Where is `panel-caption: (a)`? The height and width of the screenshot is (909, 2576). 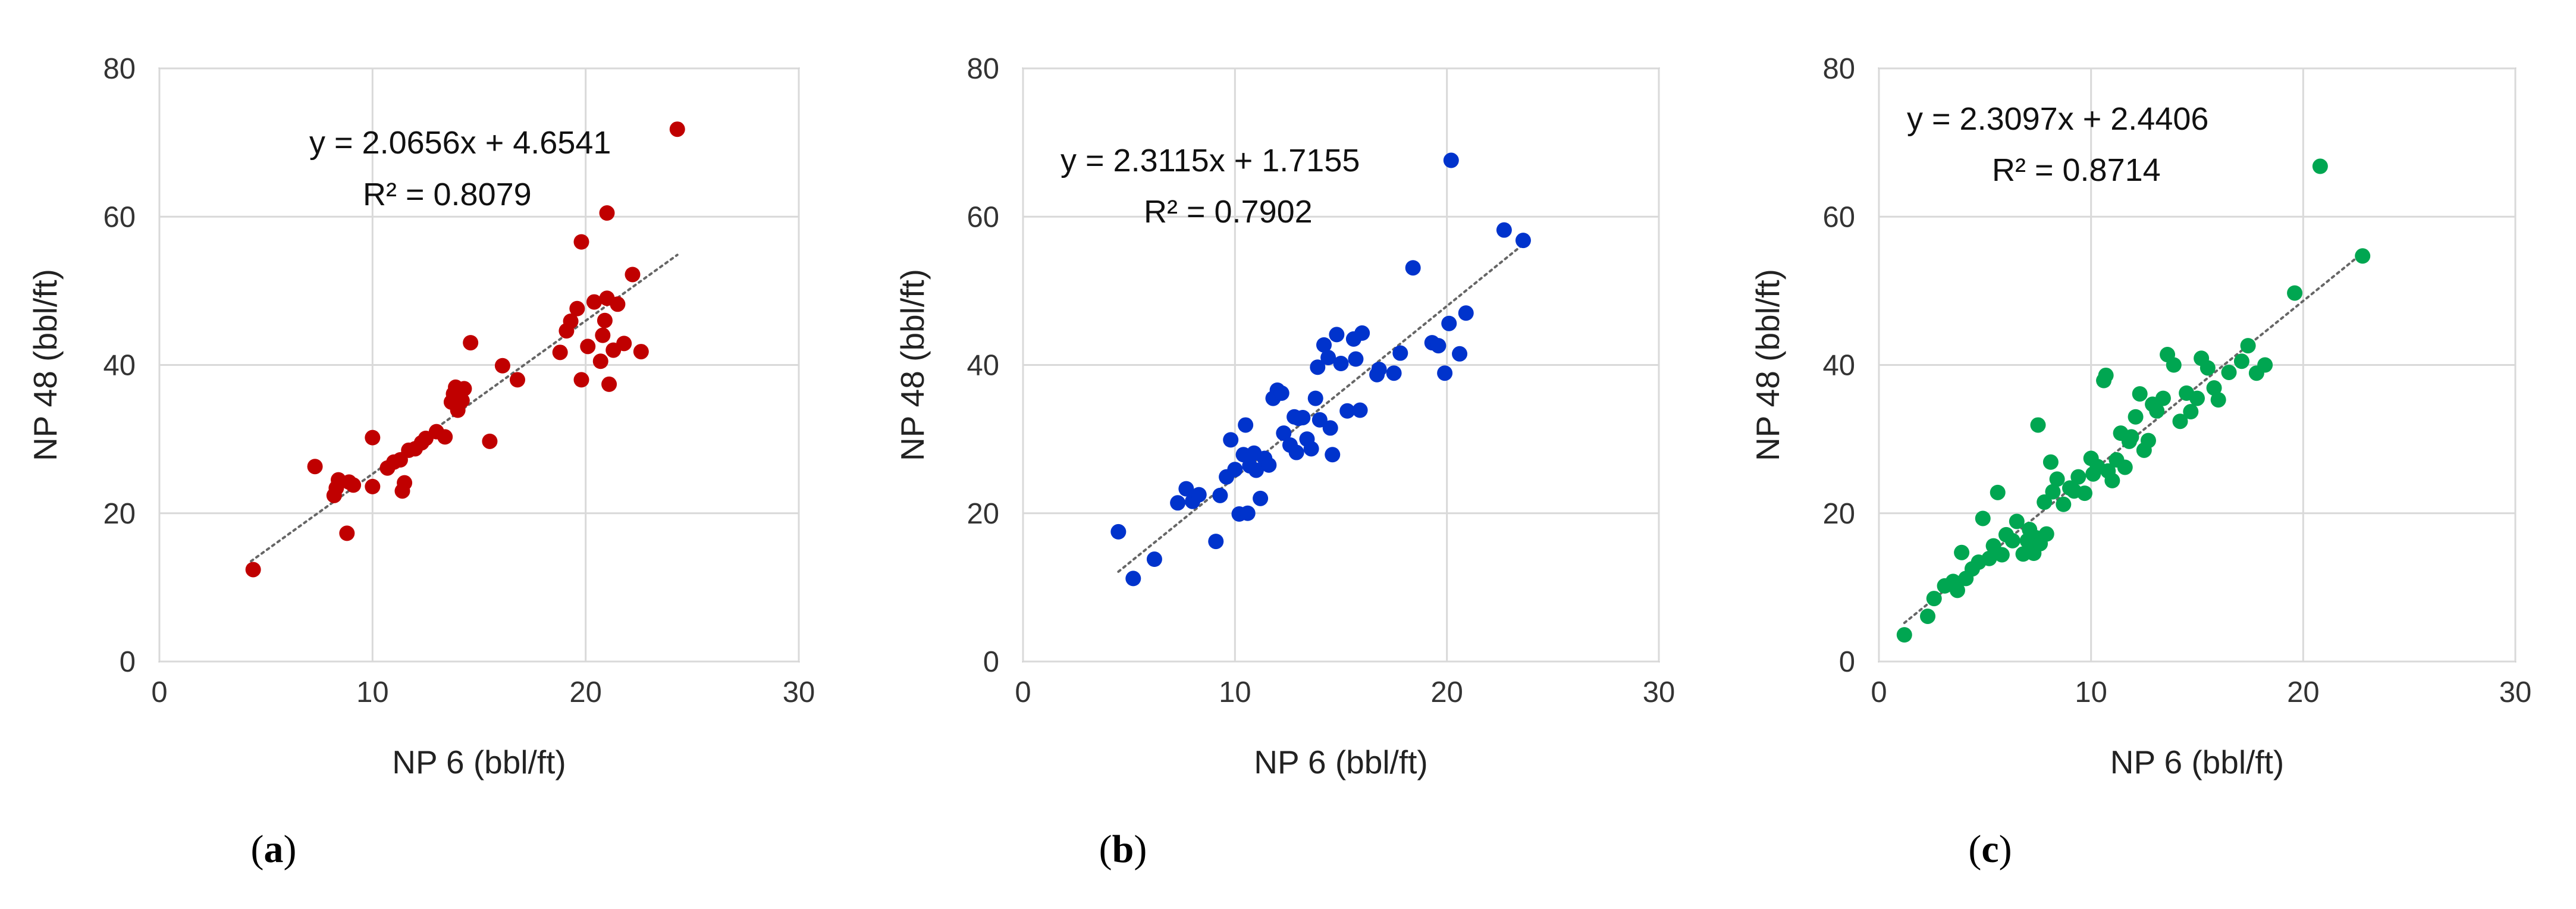
panel-caption: (a) is located at coordinates (273, 849).